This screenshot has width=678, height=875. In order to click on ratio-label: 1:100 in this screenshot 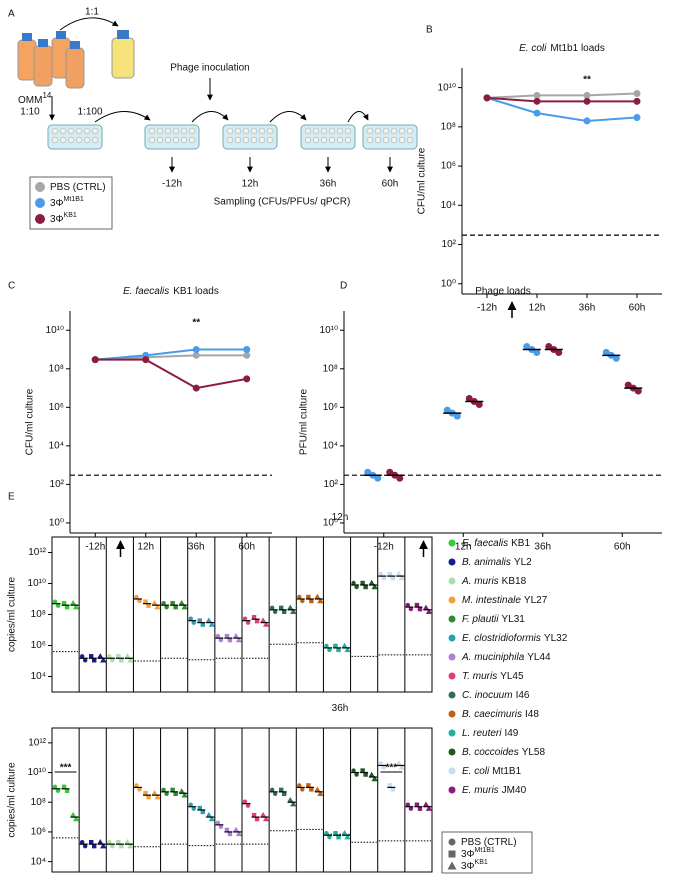, I will do `click(89, 112)`.